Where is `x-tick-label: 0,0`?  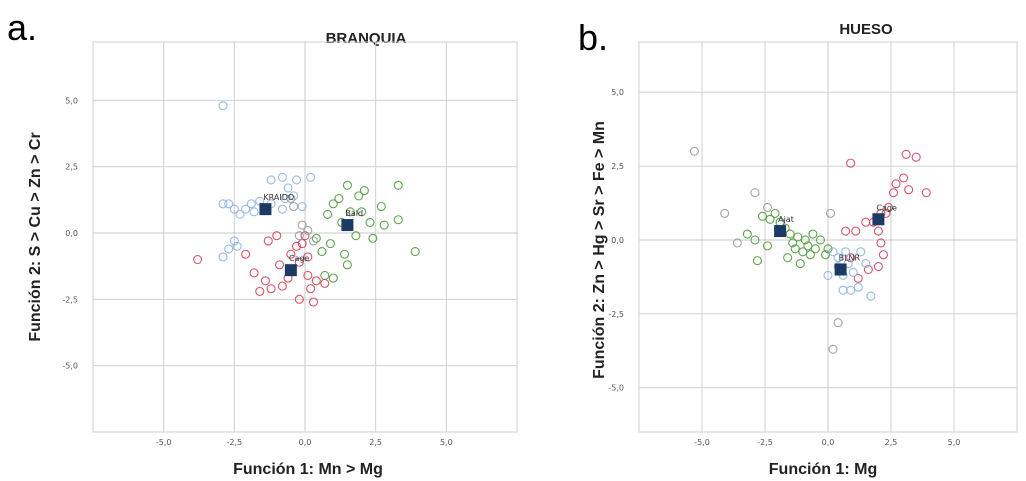 x-tick-label: 0,0 is located at coordinates (305, 442).